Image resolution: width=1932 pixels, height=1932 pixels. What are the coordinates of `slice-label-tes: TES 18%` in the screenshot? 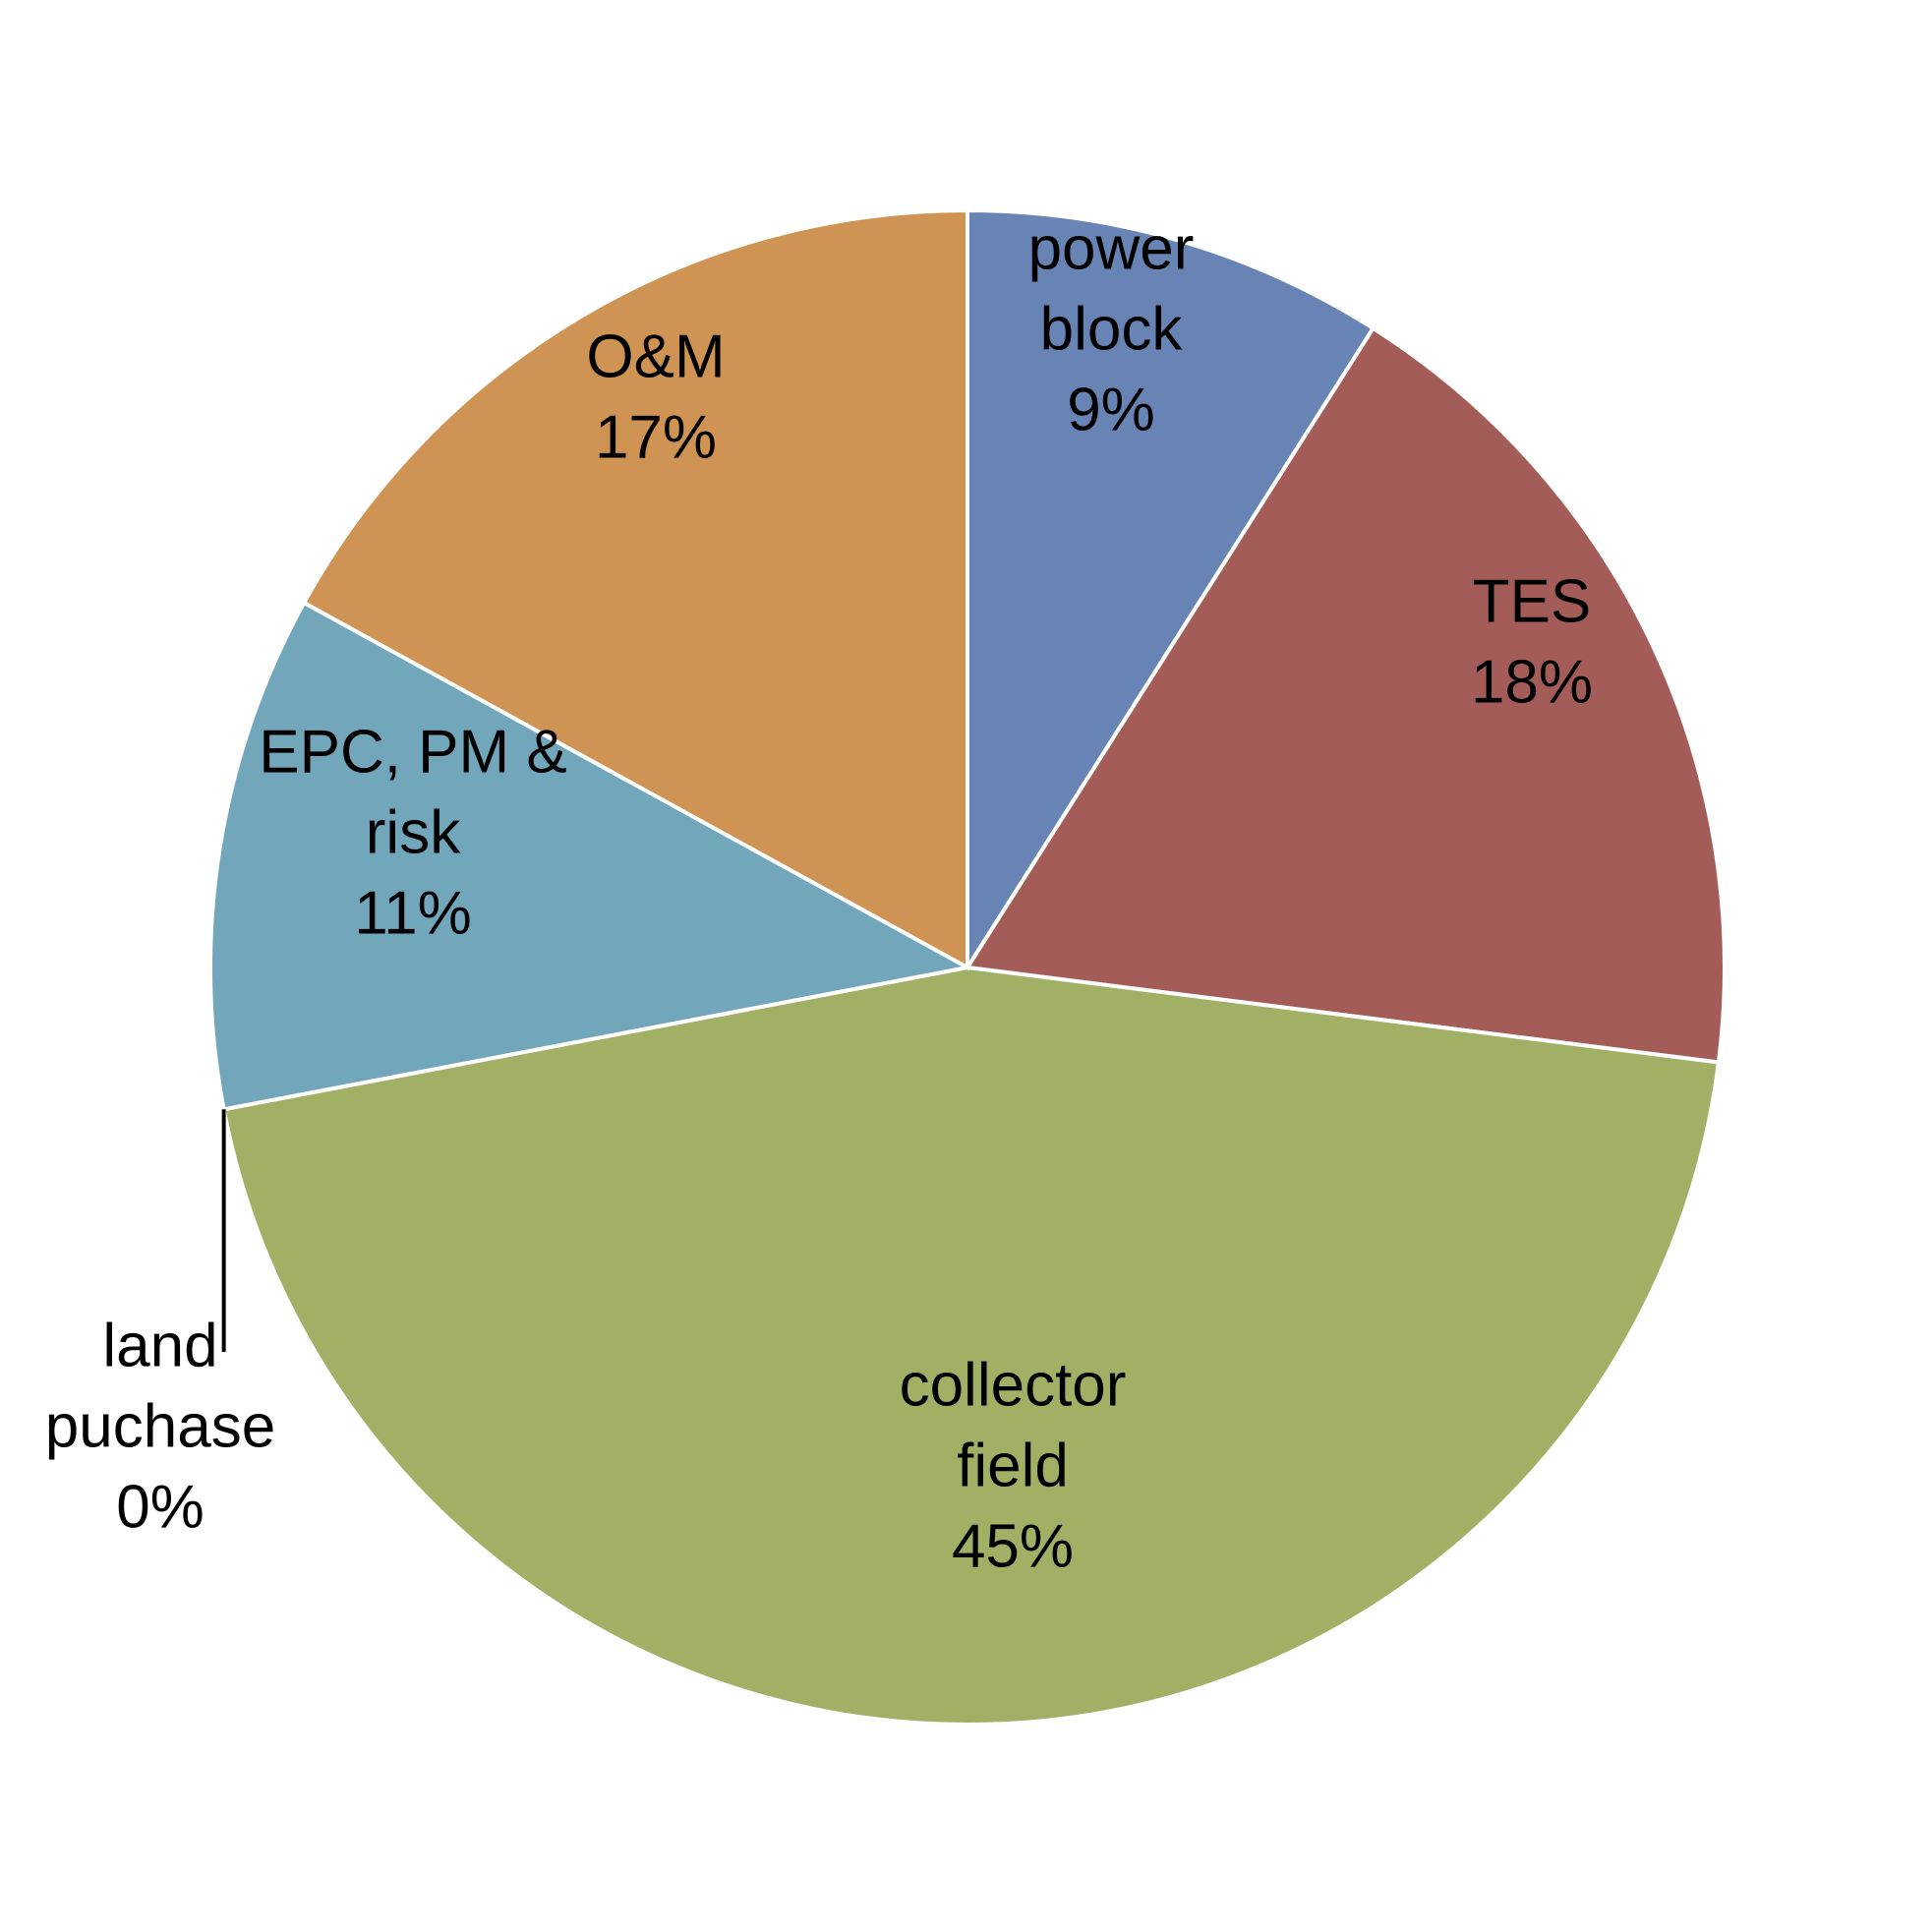 It's located at (1532, 641).